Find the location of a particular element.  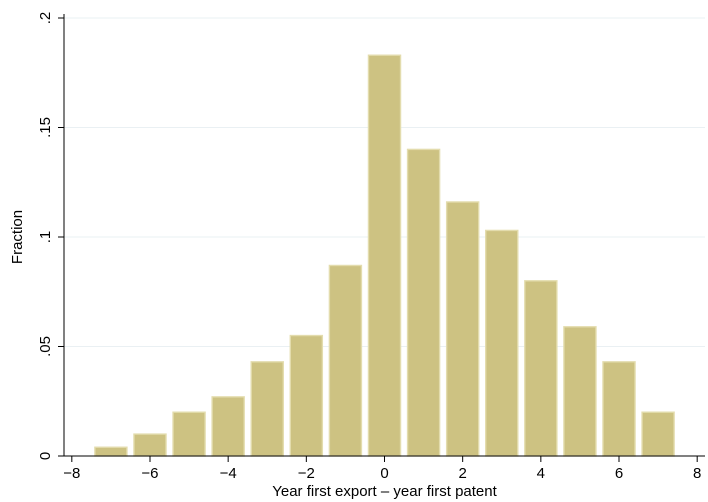

y-tick-label: .2 is located at coordinates (45, 18).